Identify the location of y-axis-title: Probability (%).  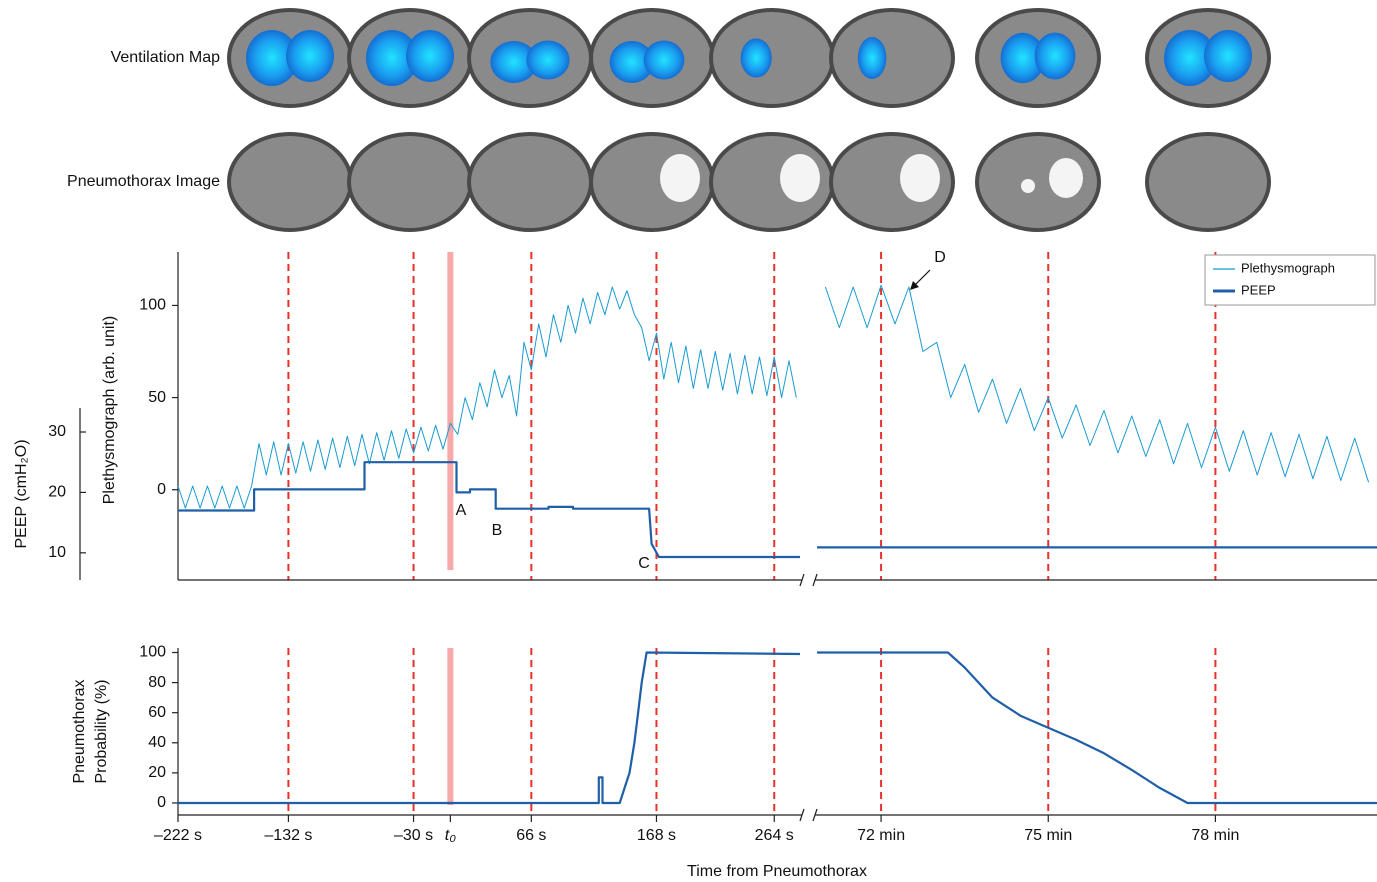
(101, 731).